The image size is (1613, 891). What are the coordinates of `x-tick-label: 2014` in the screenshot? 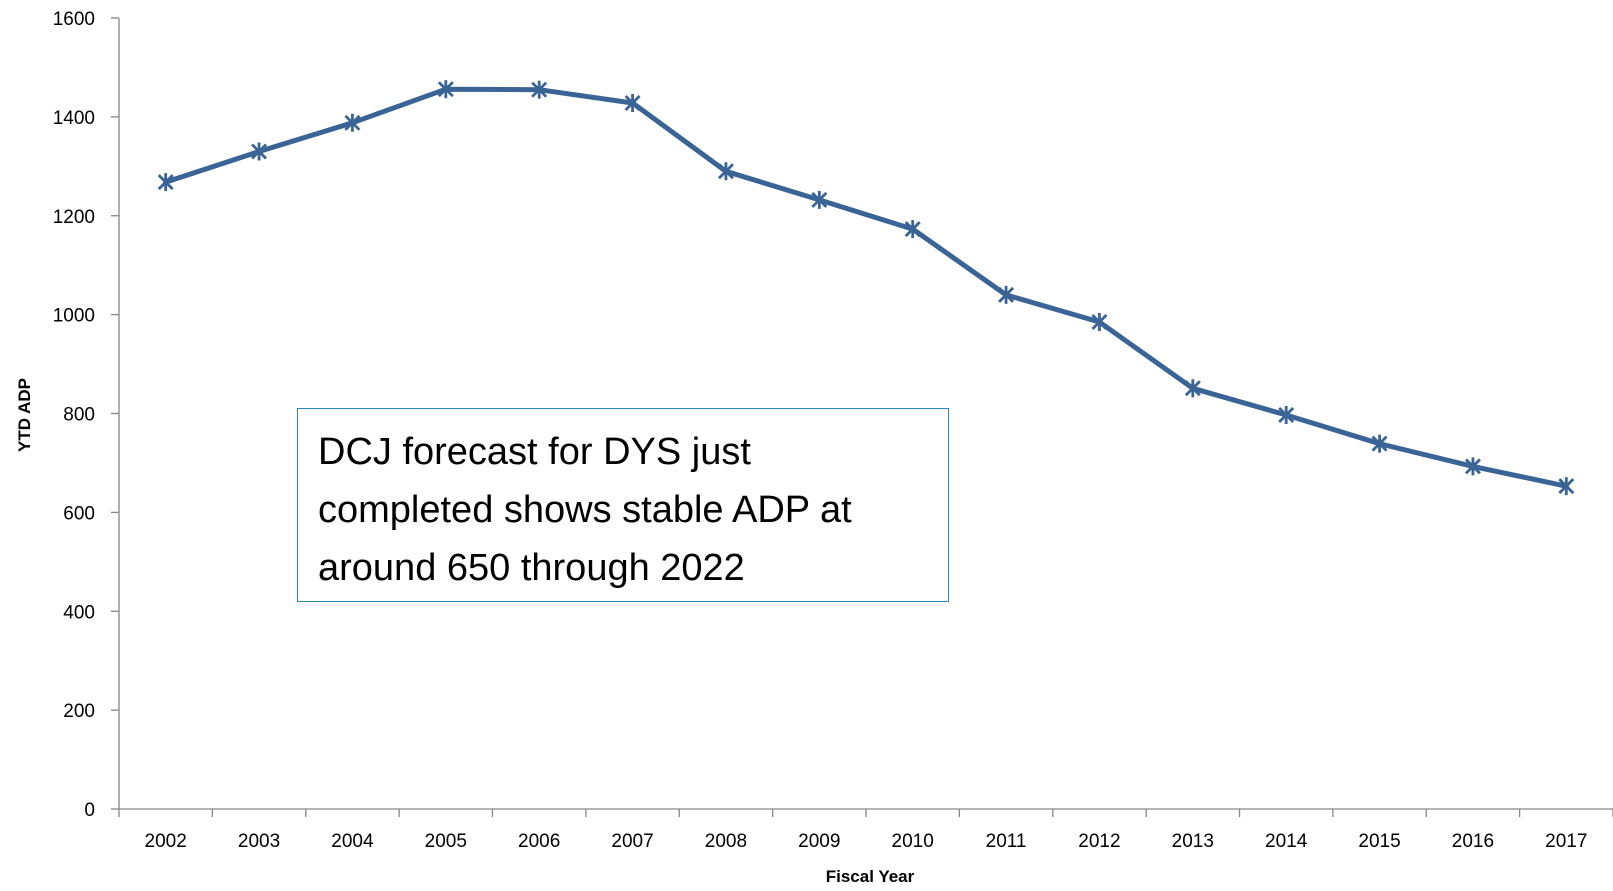 It's located at (1286, 841).